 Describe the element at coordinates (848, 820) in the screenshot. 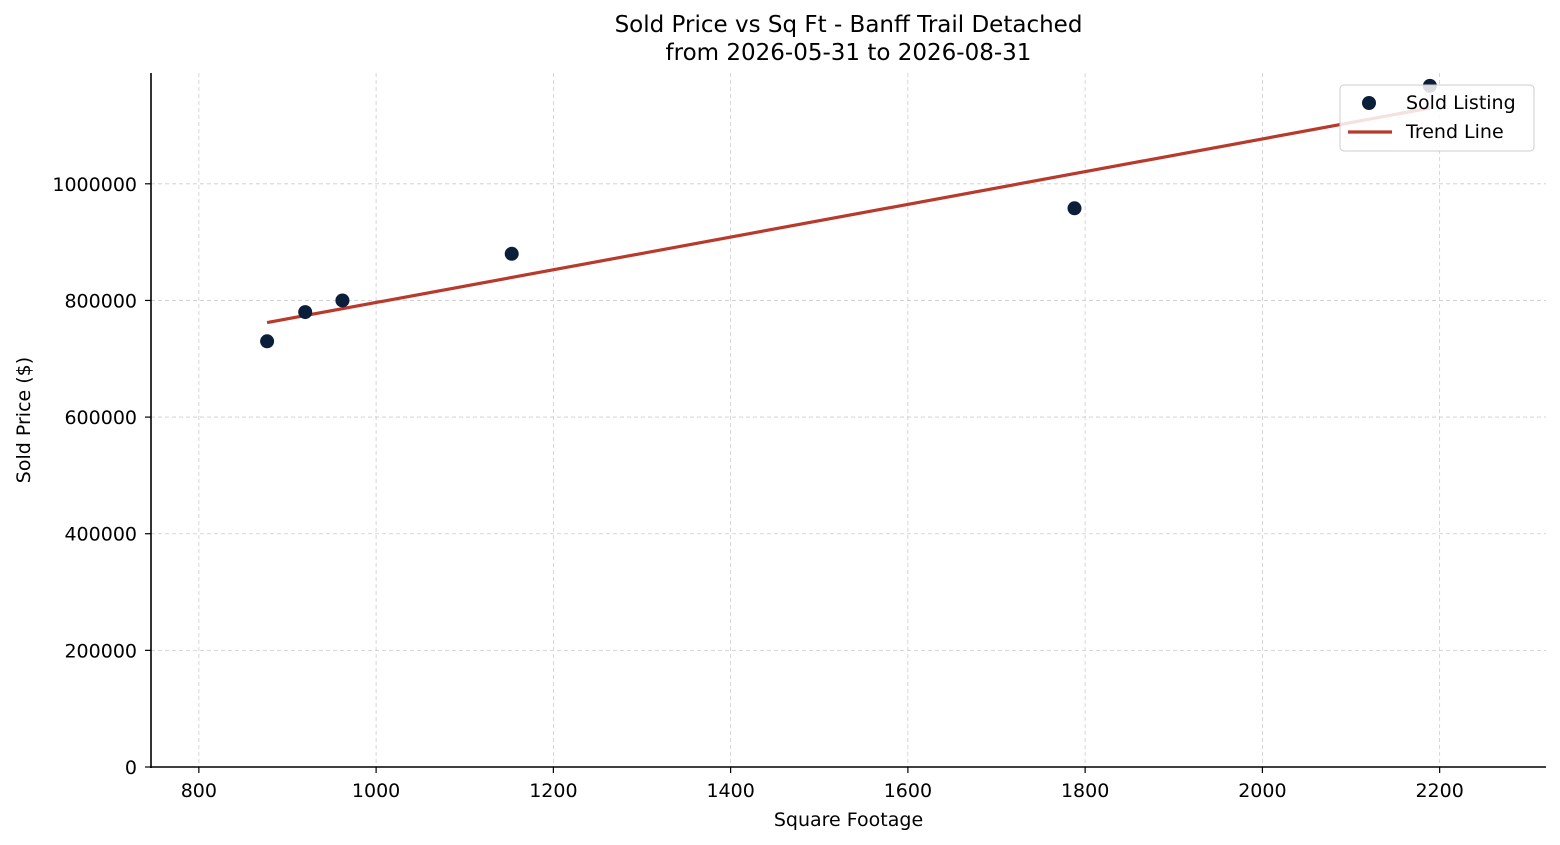

I see `x-axis-label: Square Footage` at that location.